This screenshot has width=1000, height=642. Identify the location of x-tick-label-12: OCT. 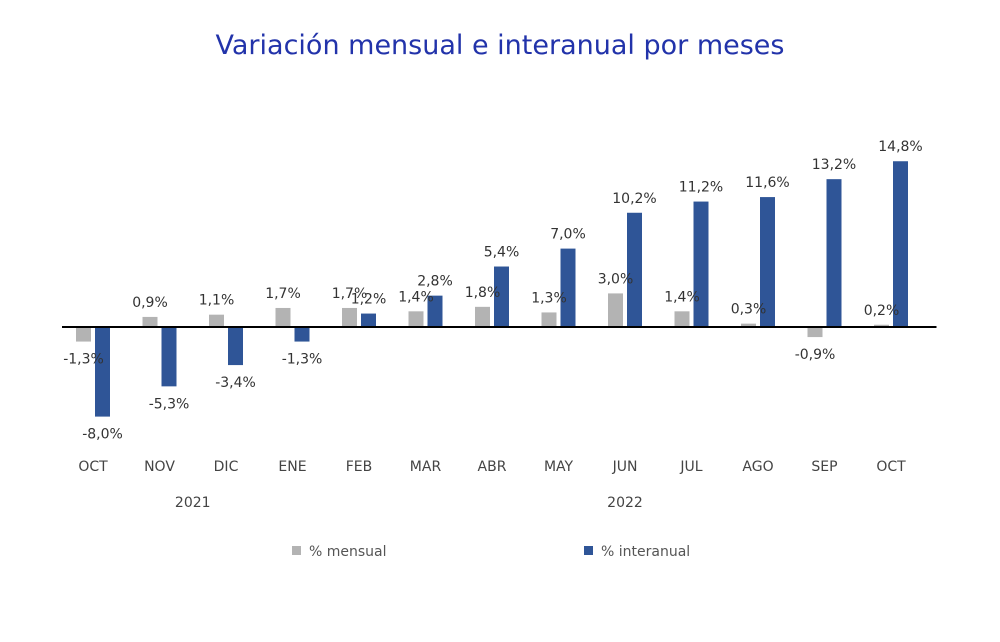
(891, 467).